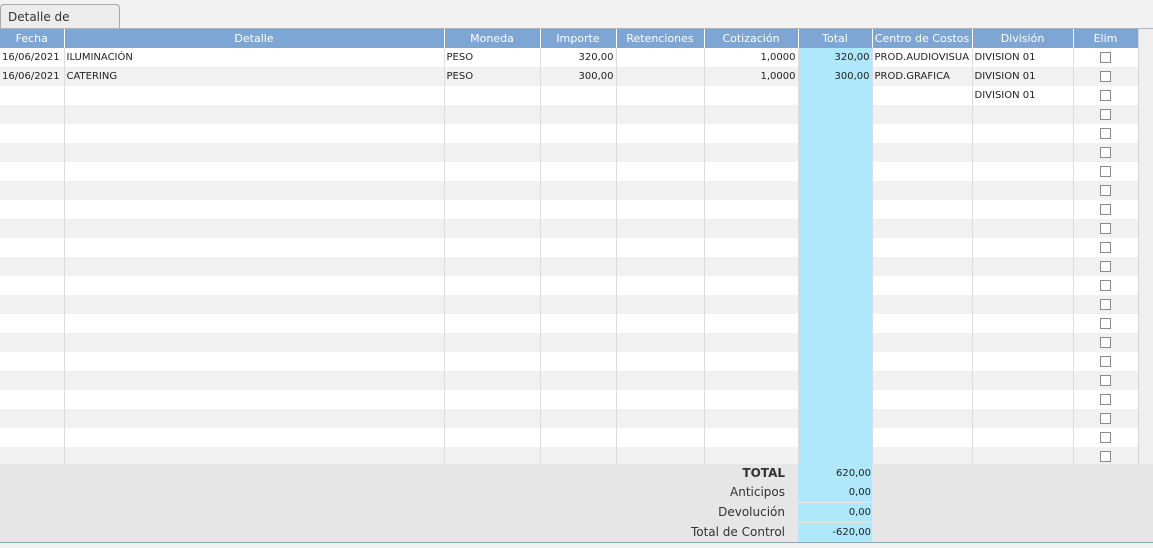  I want to click on cell-division: DIVISION 01, so click(1023, 57).